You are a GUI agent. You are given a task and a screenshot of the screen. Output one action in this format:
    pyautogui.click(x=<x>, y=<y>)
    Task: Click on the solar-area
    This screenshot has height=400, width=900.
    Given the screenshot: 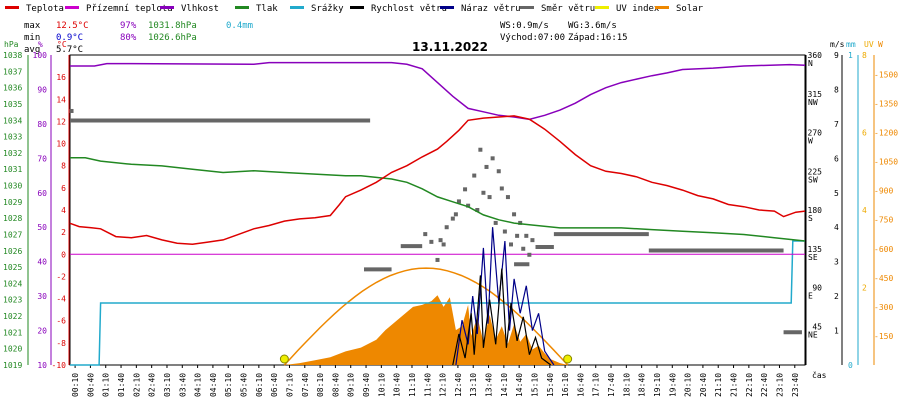 What is the action you would take?
    pyautogui.click(x=426, y=330)
    